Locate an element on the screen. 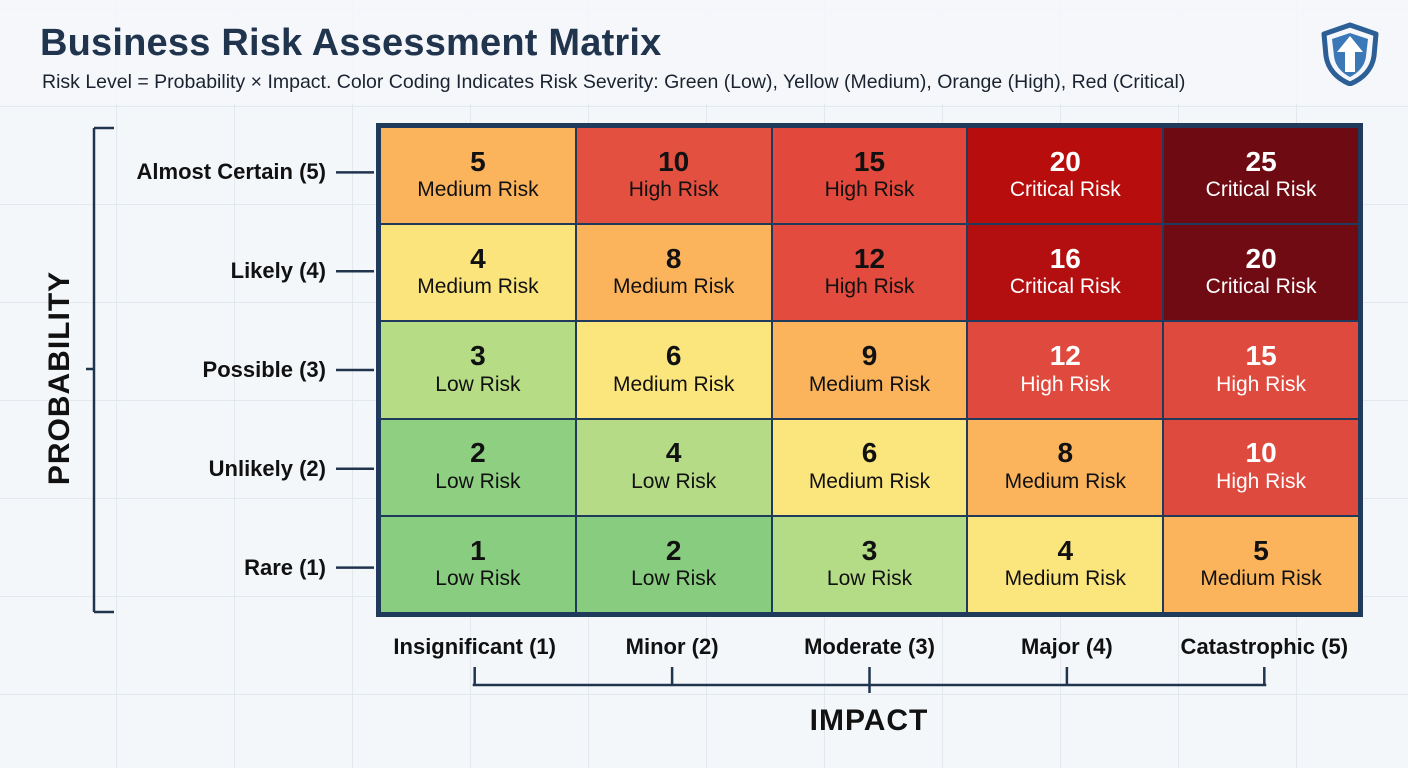 Image resolution: width=1408 pixels, height=768 pixels. impact-tick-label: Major (4) is located at coordinates (1067, 646).